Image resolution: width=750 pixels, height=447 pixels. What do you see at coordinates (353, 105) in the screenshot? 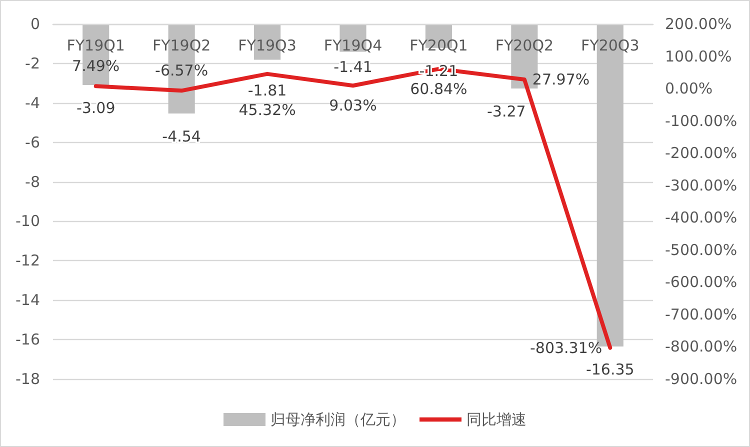
I see `data-label: 9.03%` at bounding box center [353, 105].